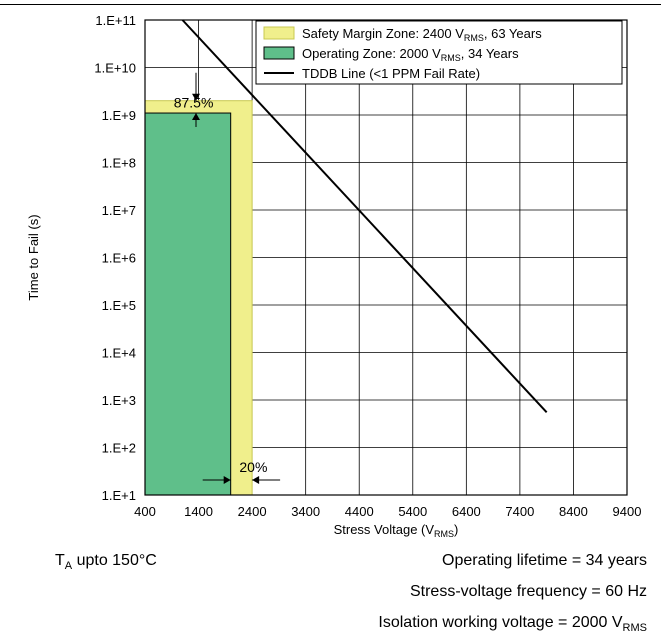 The image size is (661, 641). I want to click on x-tick-label-6400: 6400, so click(466, 511).